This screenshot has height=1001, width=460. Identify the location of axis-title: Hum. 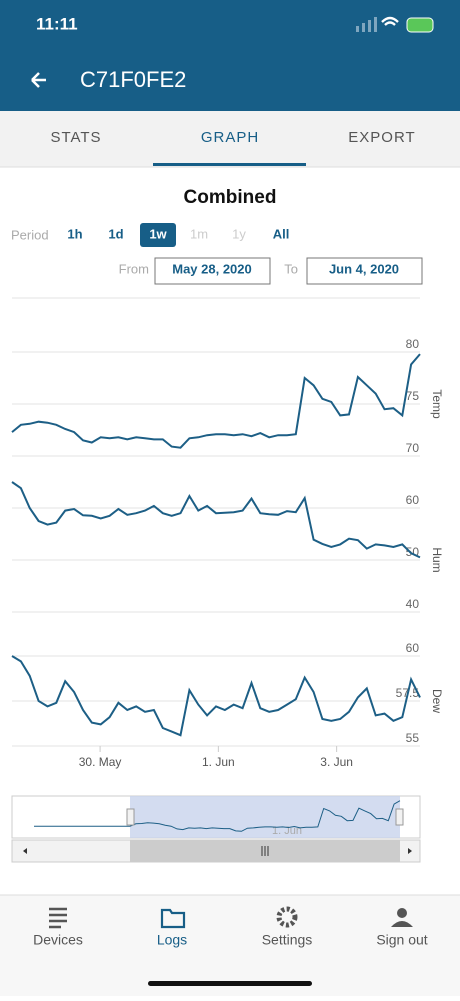
(437, 559).